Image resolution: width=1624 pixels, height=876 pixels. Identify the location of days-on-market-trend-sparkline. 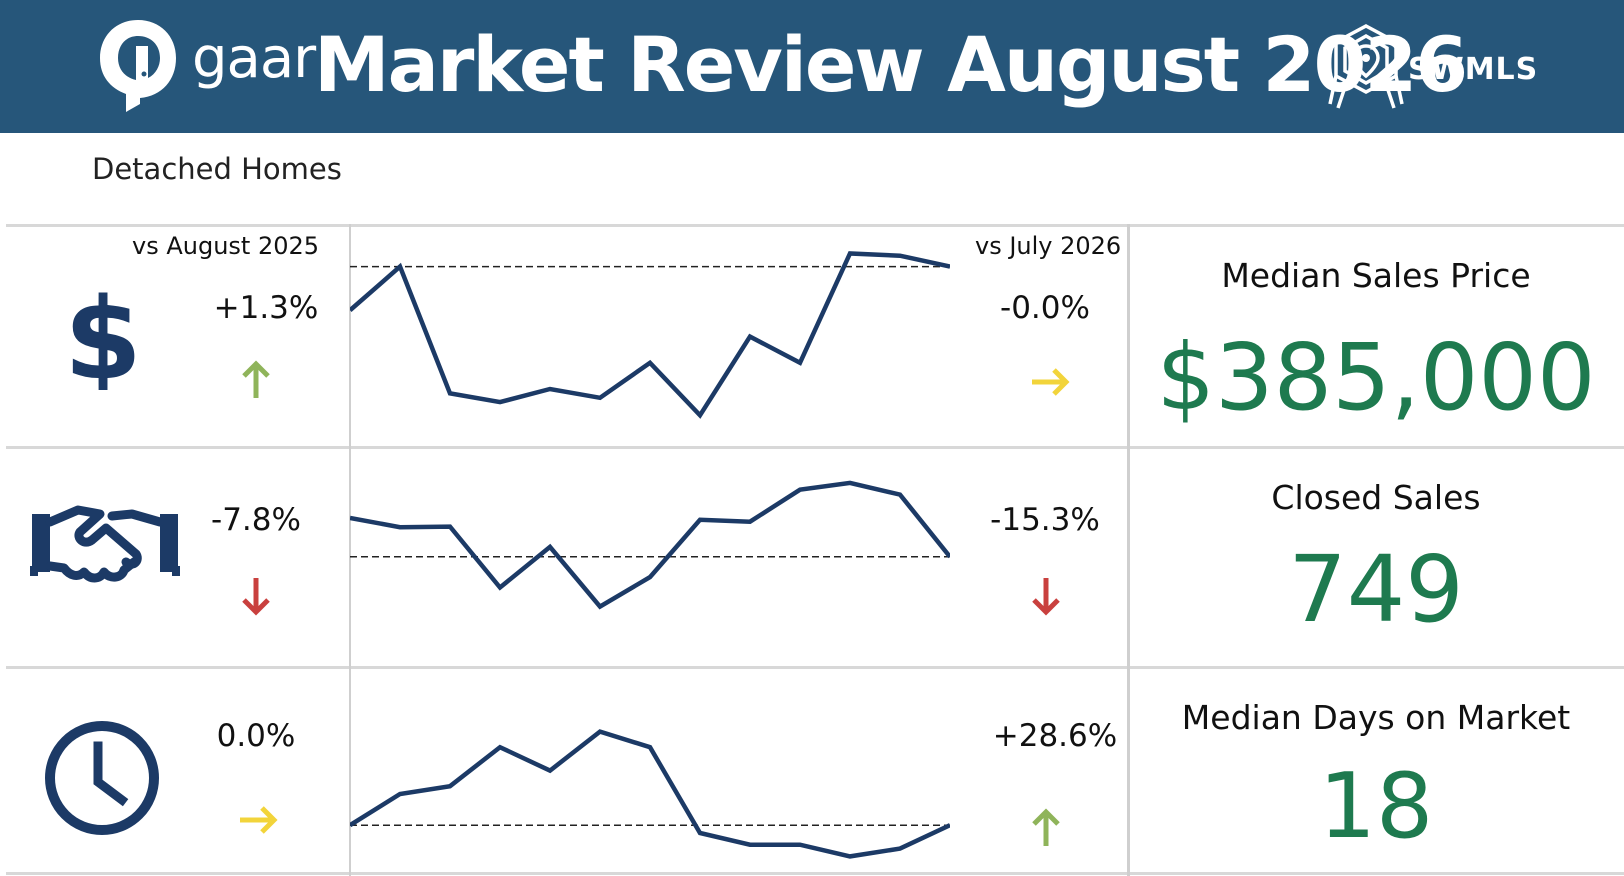
(650, 794).